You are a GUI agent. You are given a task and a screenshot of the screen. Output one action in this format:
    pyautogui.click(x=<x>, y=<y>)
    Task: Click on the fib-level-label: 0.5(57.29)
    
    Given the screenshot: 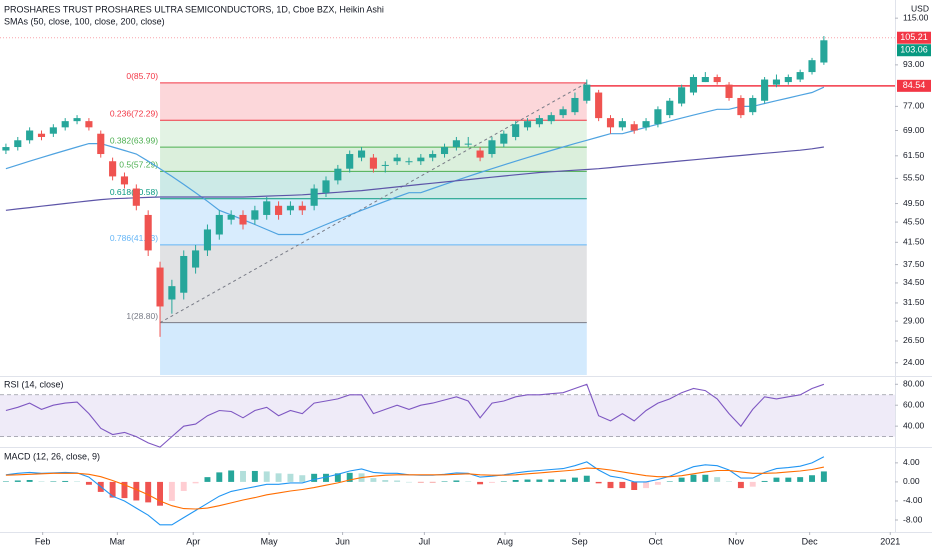 What is the action you would take?
    pyautogui.click(x=138, y=165)
    